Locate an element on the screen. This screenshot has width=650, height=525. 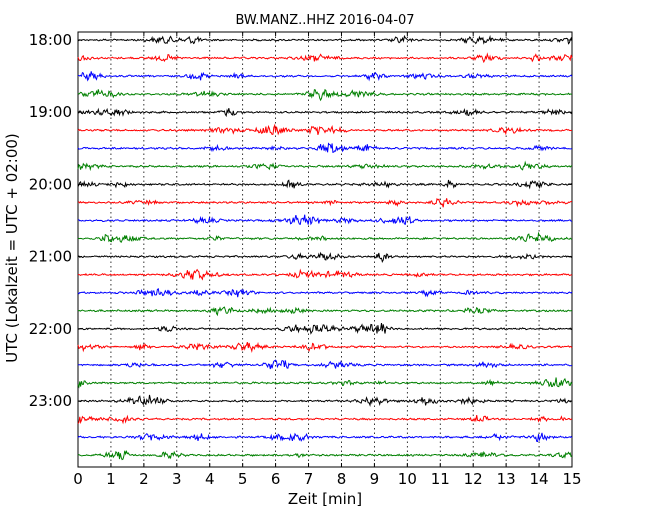
y-axis-label: UTC (Lokalzeit = UTC + 02:00) is located at coordinates (12, 248).